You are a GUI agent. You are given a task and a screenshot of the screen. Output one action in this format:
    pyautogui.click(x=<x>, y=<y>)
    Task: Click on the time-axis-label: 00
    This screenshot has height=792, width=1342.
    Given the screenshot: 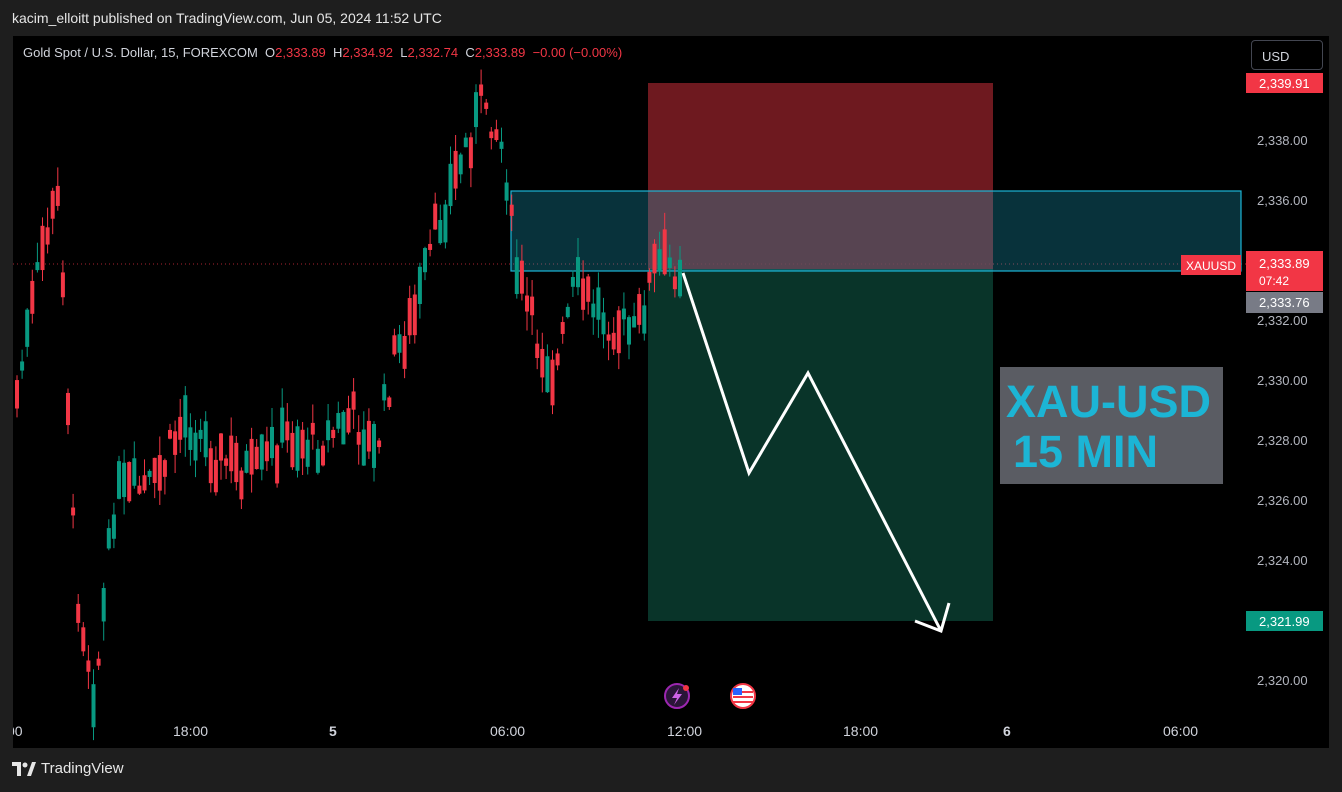 What is the action you would take?
    pyautogui.click(x=18, y=731)
    